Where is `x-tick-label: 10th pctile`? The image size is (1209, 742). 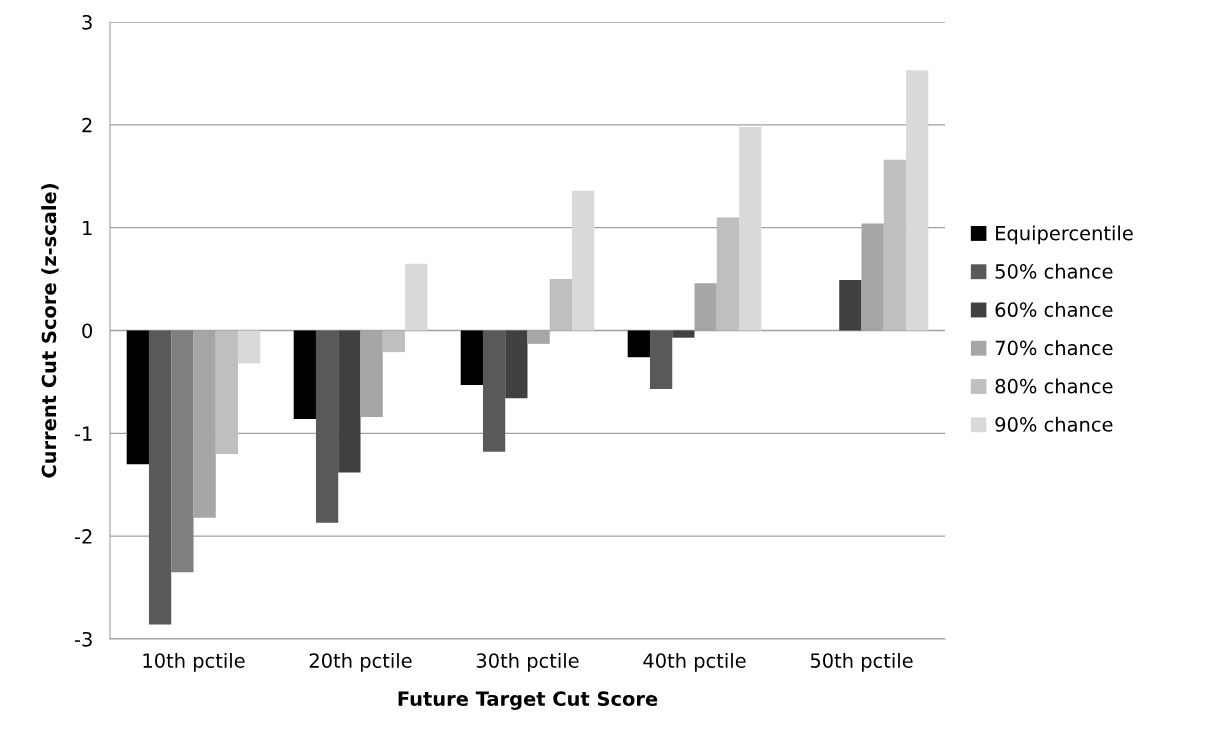
x-tick-label: 10th pctile is located at coordinates (194, 662).